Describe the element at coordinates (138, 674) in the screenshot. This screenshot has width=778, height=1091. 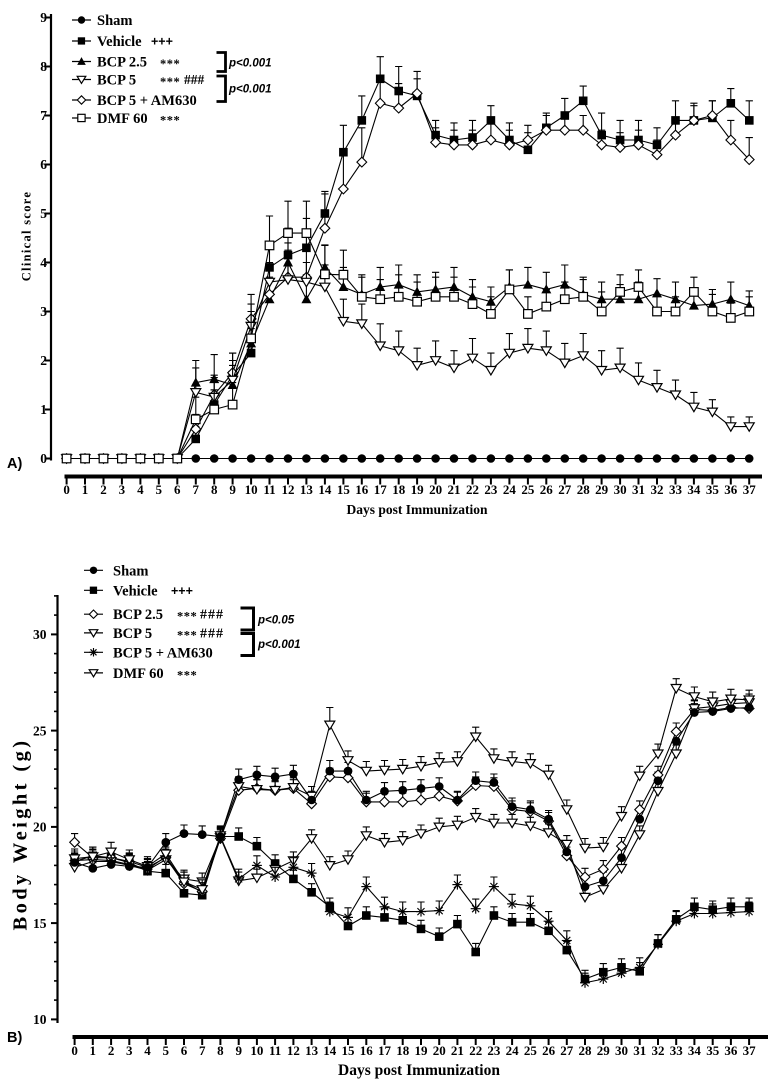
I see `svg-text: DMF 60` at that location.